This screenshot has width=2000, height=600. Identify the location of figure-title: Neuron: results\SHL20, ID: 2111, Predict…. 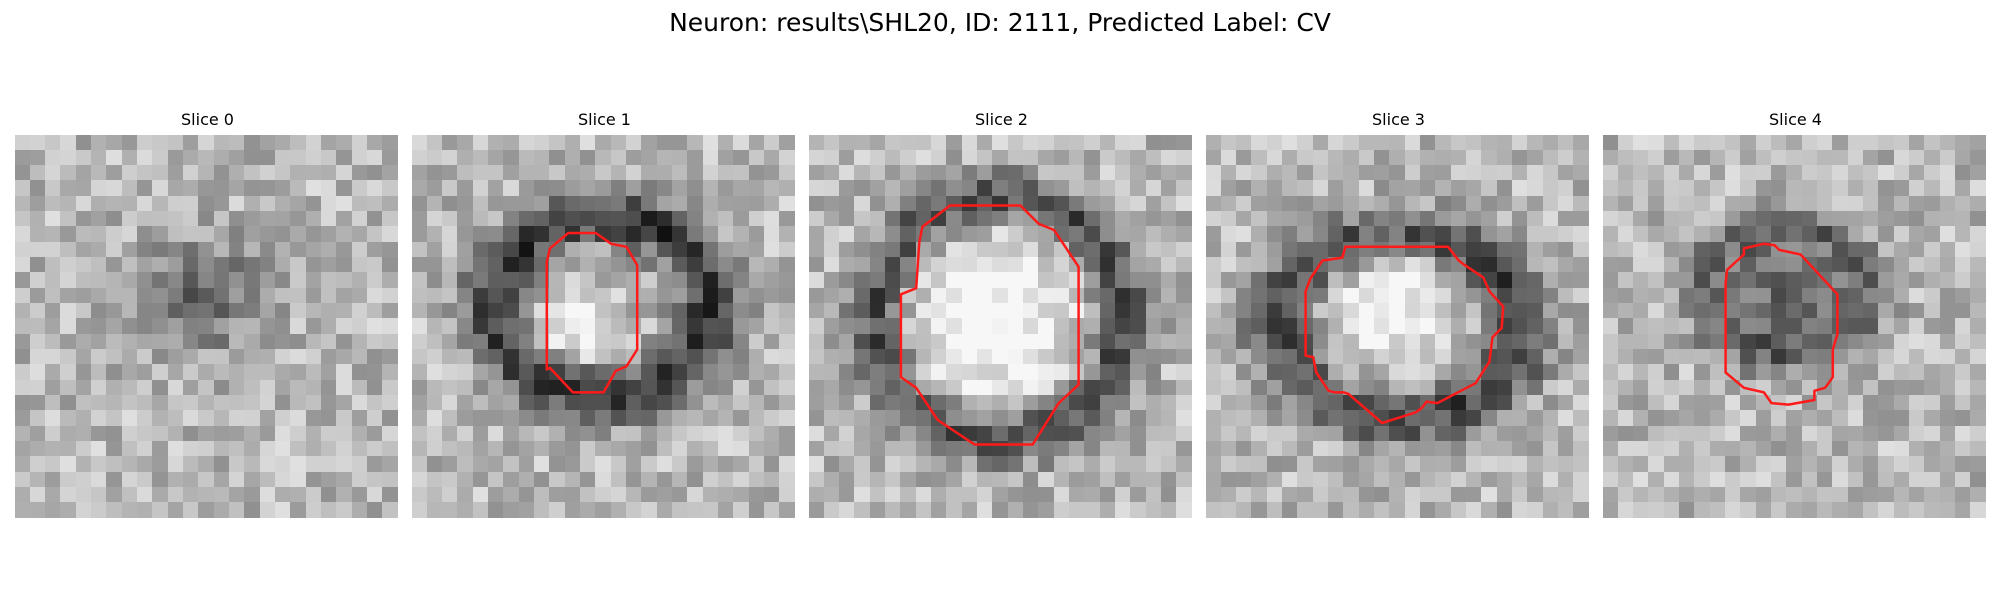
(1000, 23).